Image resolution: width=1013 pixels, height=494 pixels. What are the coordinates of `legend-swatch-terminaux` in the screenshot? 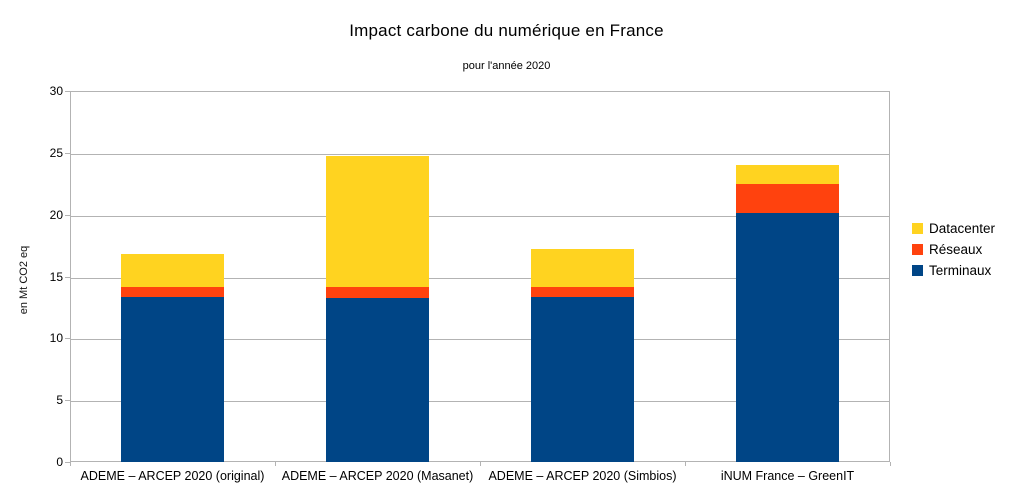 It's located at (917, 270).